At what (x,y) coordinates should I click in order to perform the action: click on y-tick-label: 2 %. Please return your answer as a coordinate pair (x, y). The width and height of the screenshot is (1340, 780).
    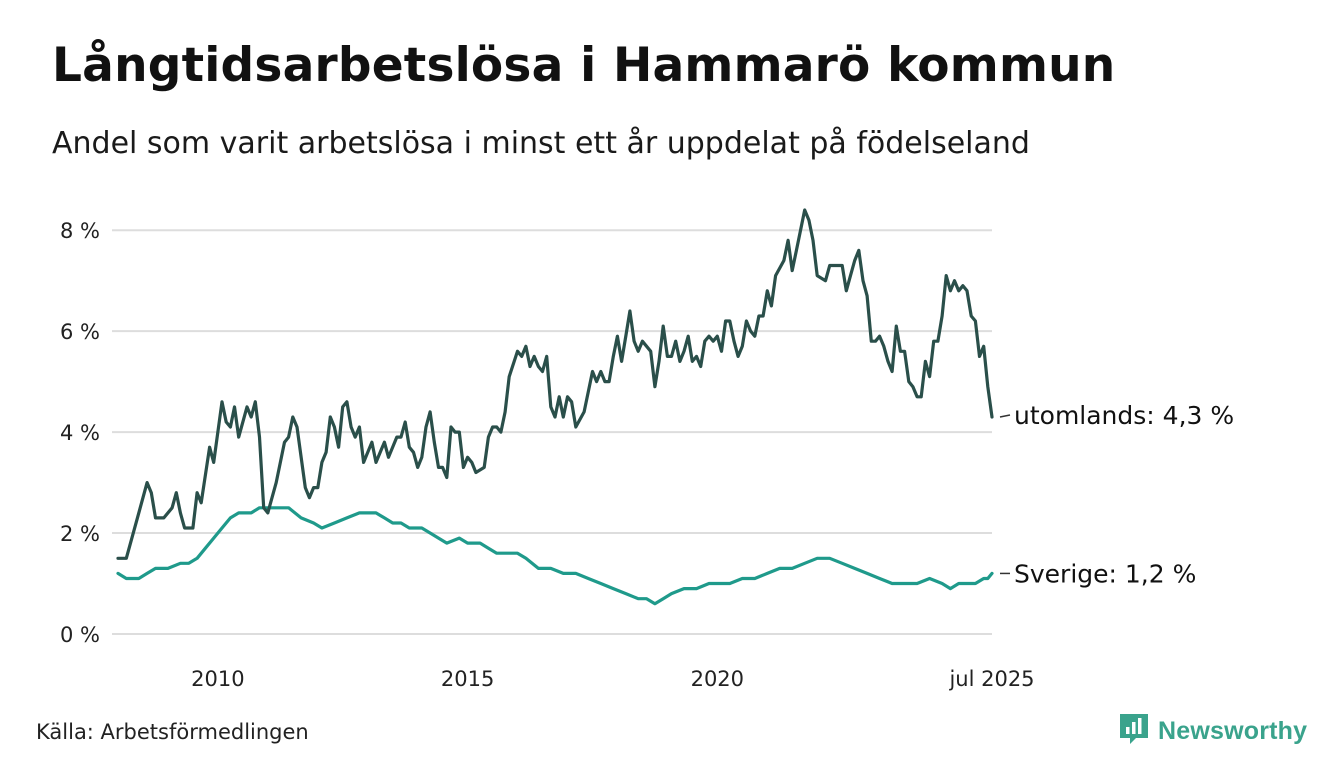
    Looking at the image, I should click on (80, 534).